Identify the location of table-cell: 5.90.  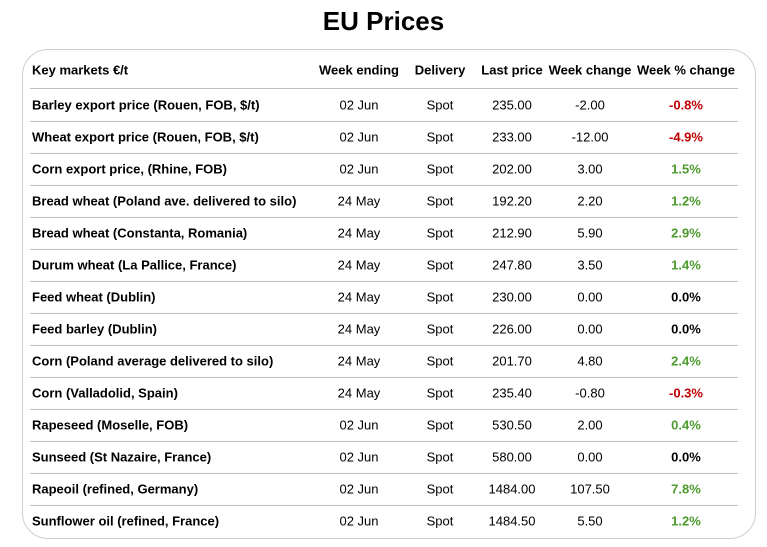
(590, 233).